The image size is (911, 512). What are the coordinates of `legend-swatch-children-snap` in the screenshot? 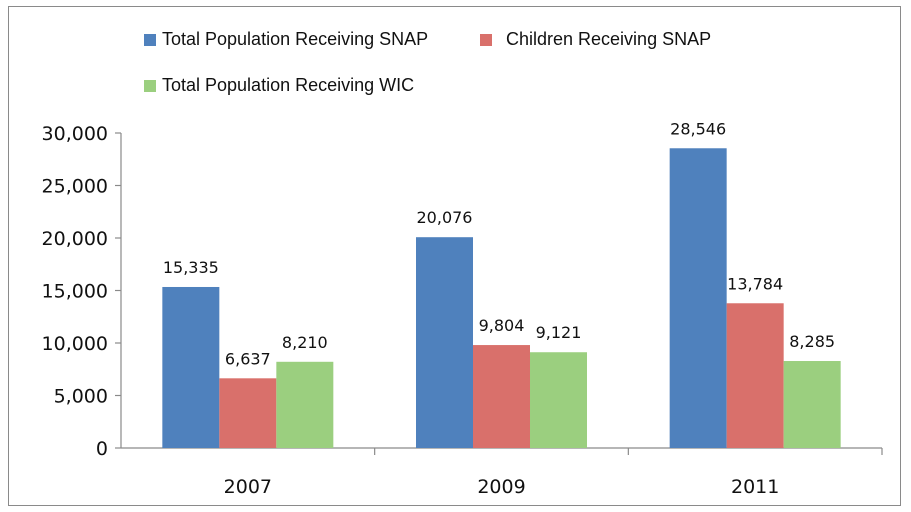 It's located at (486, 39).